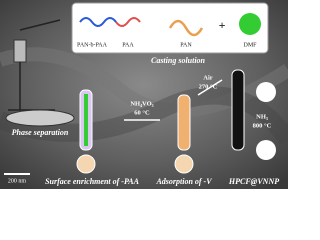 The height and width of the screenshot is (240, 320). Describe the element at coordinates (92, 181) in the screenshot. I see `caption: Surface enrichment of -PAA` at that location.